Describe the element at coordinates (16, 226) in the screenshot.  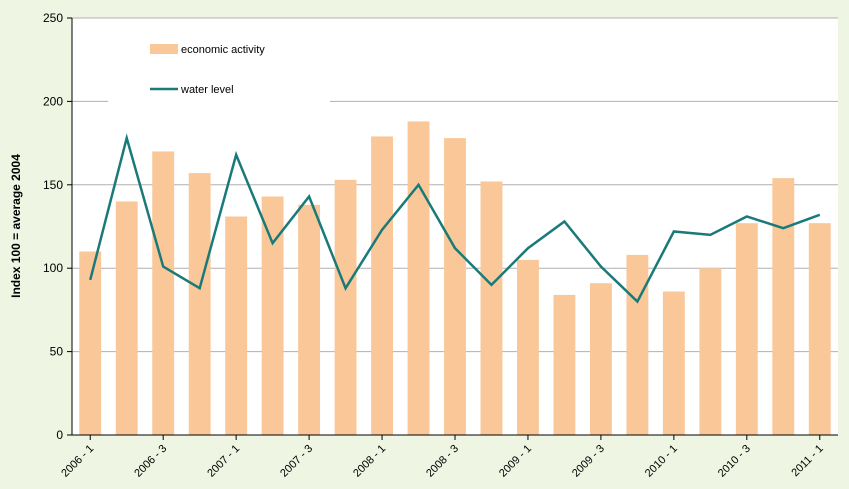
I see `y-axis-title: Index 100 = average 2004` at that location.